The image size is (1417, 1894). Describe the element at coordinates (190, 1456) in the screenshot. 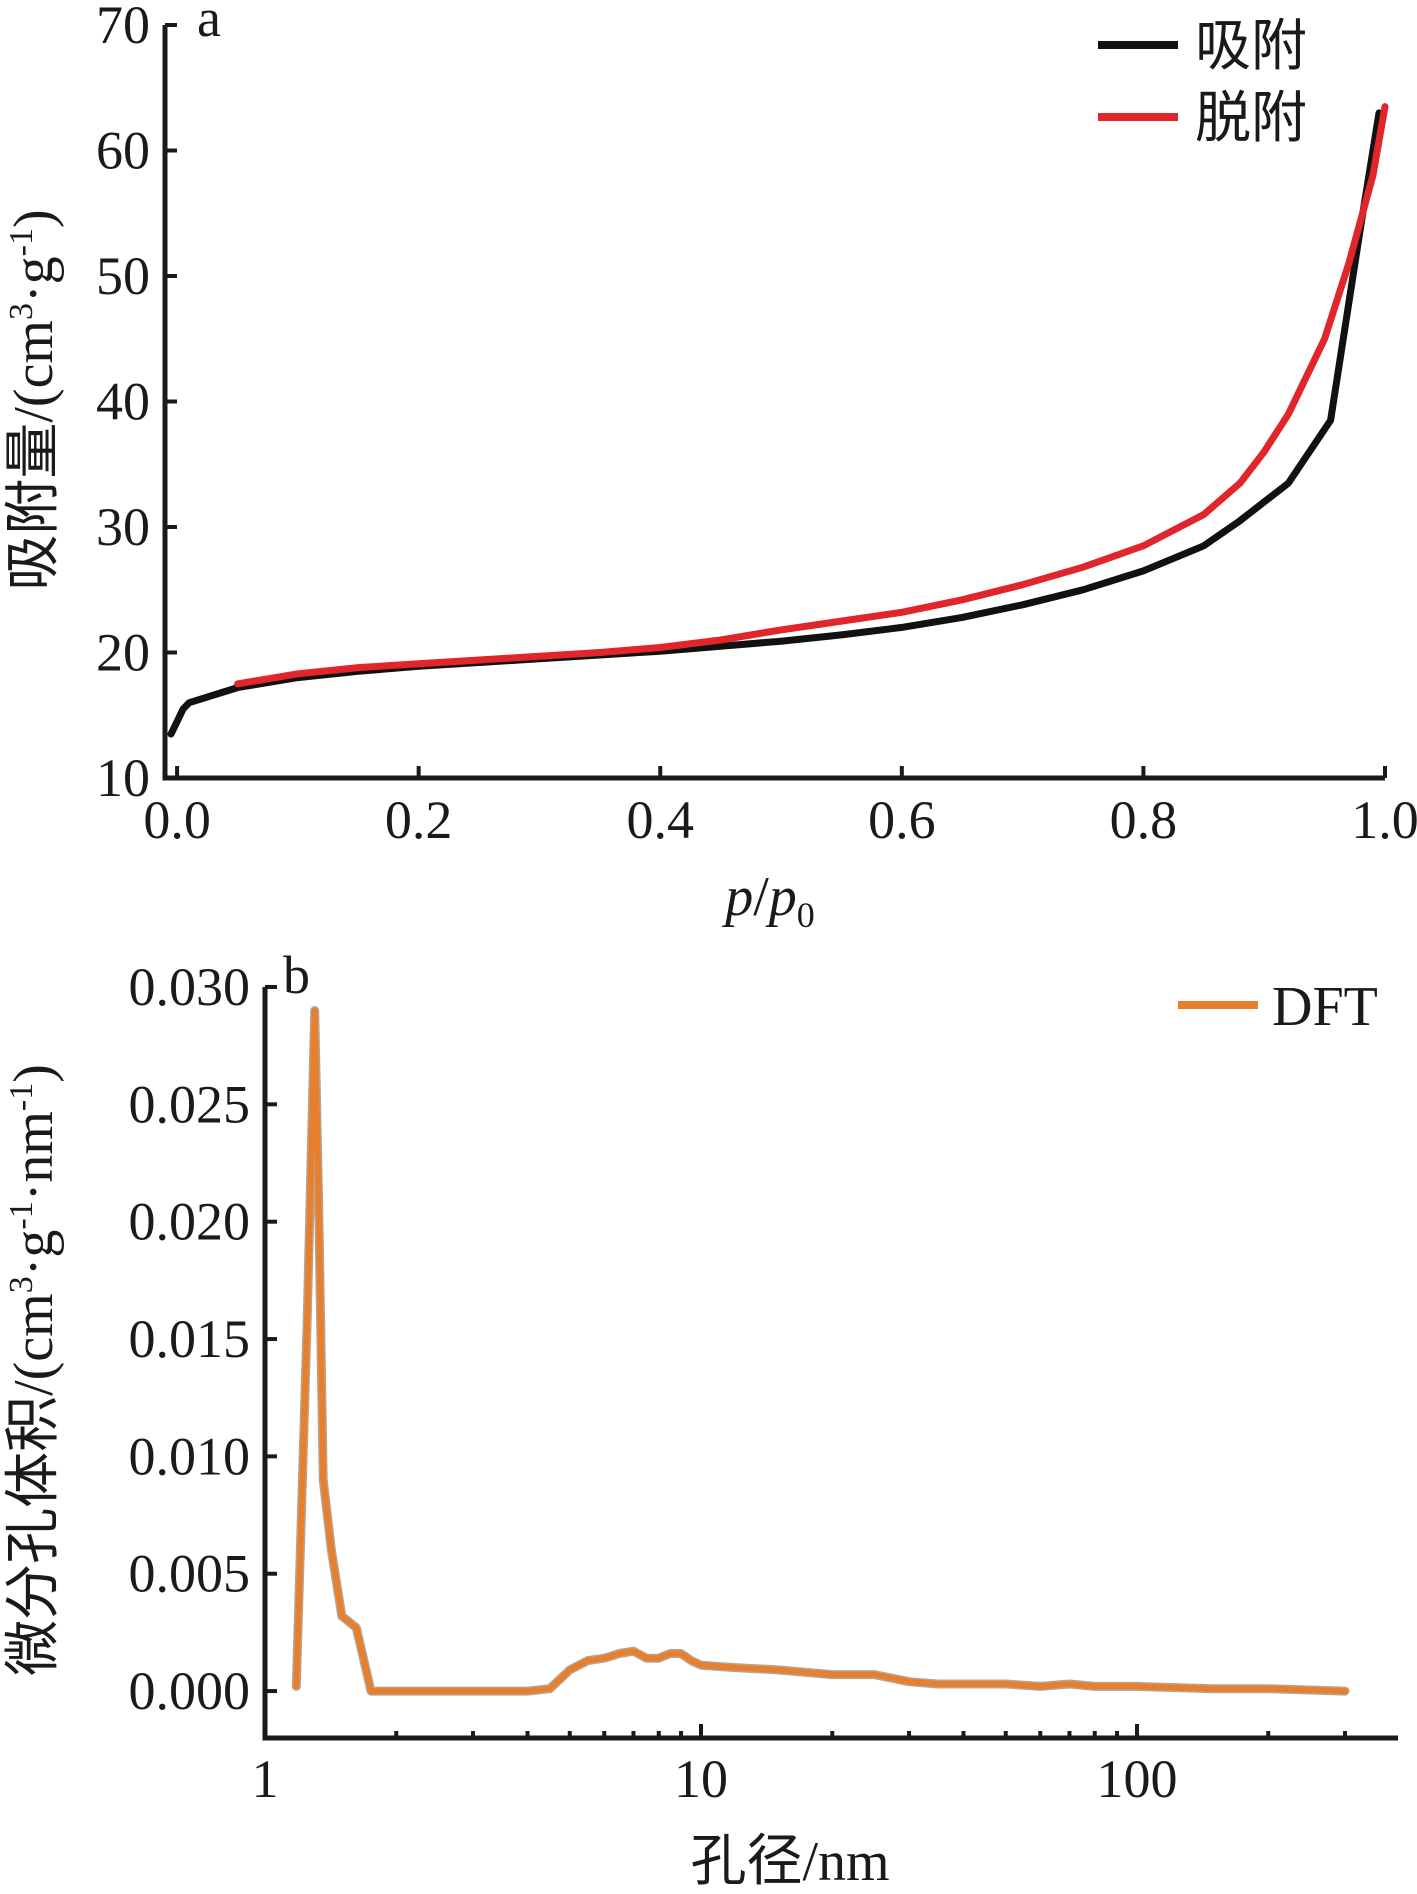

I see `y-tick-label: 0.010` at that location.